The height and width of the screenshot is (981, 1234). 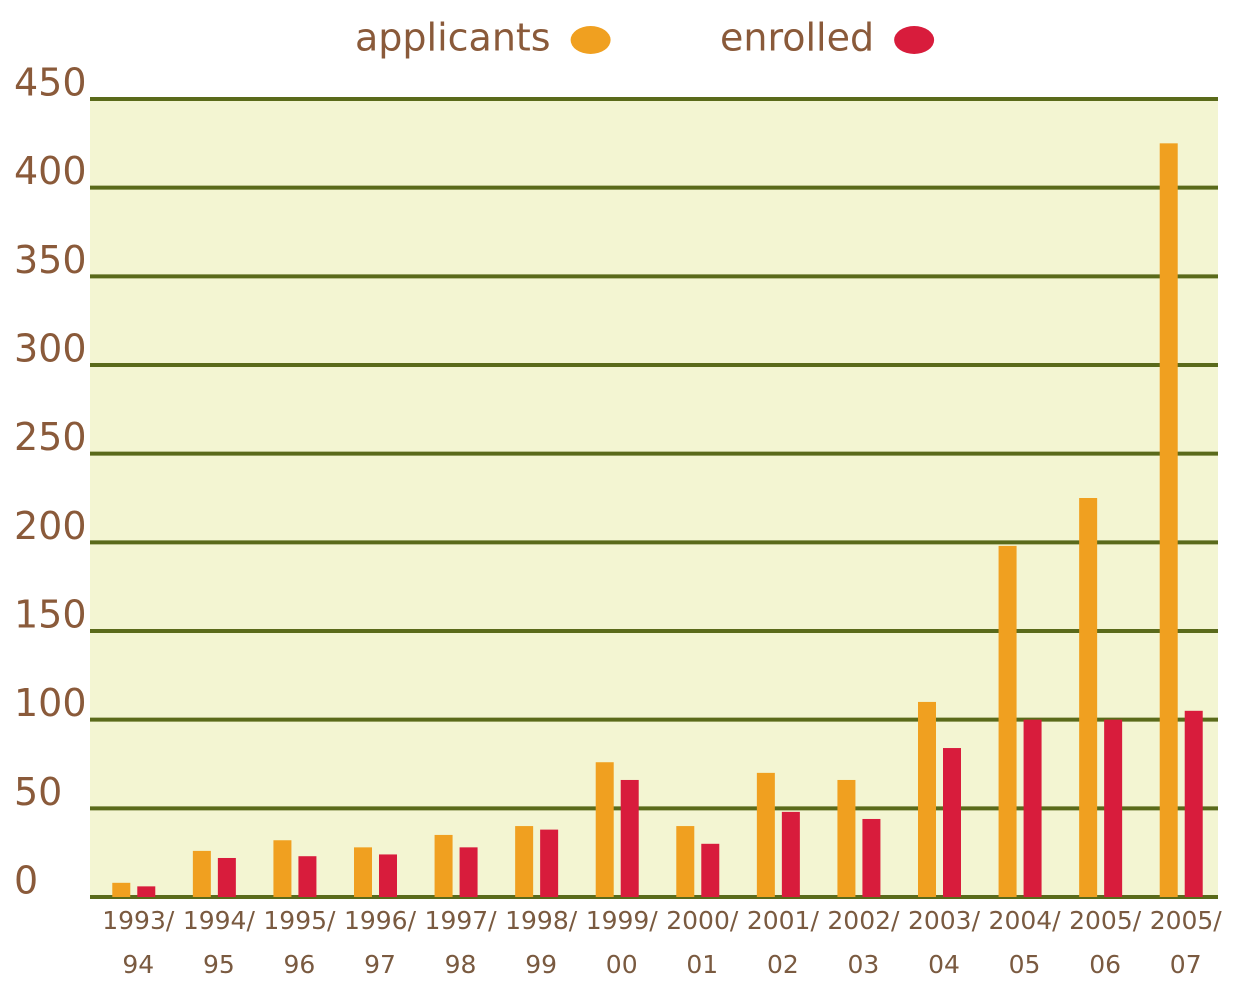 I want to click on x-tick-label: 05, so click(x=1025, y=964).